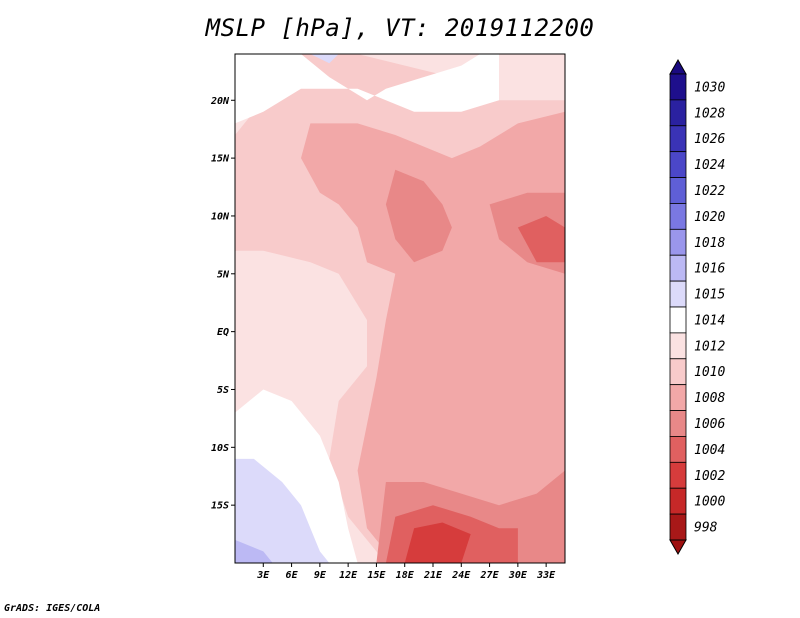 This screenshot has height=618, width=800. What do you see at coordinates (678, 547) in the screenshot?
I see `colorbar-bottom-arrow` at bounding box center [678, 547].